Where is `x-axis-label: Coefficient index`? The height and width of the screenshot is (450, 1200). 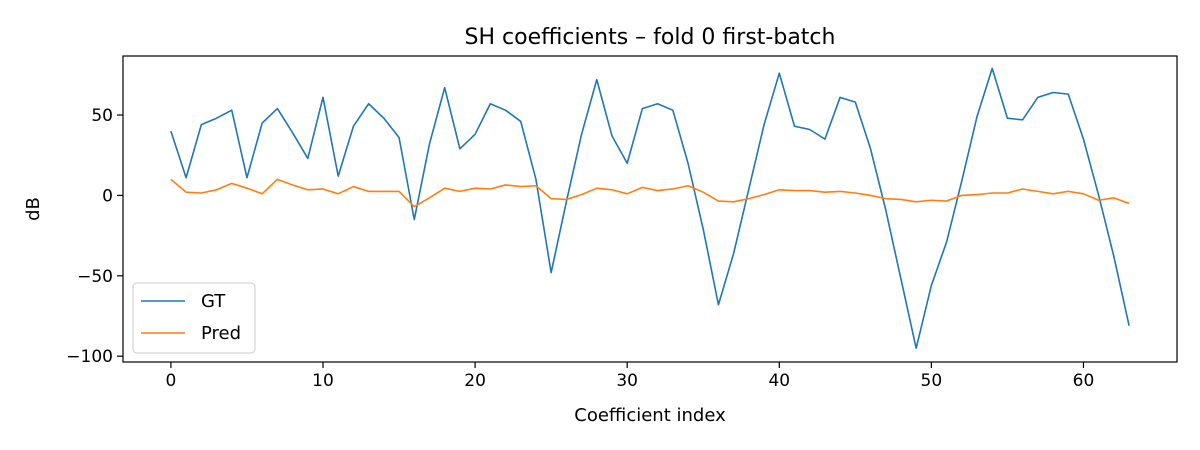 x-axis-label: Coefficient index is located at coordinates (650, 415).